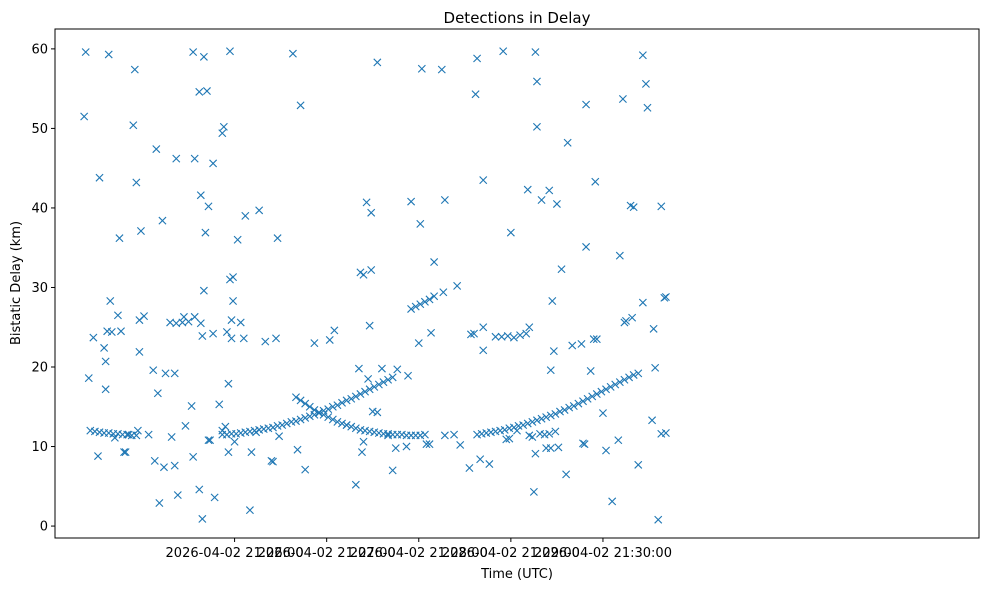  I want to click on x-tick-label: 2026-04-02 21:30:00, so click(603, 553).